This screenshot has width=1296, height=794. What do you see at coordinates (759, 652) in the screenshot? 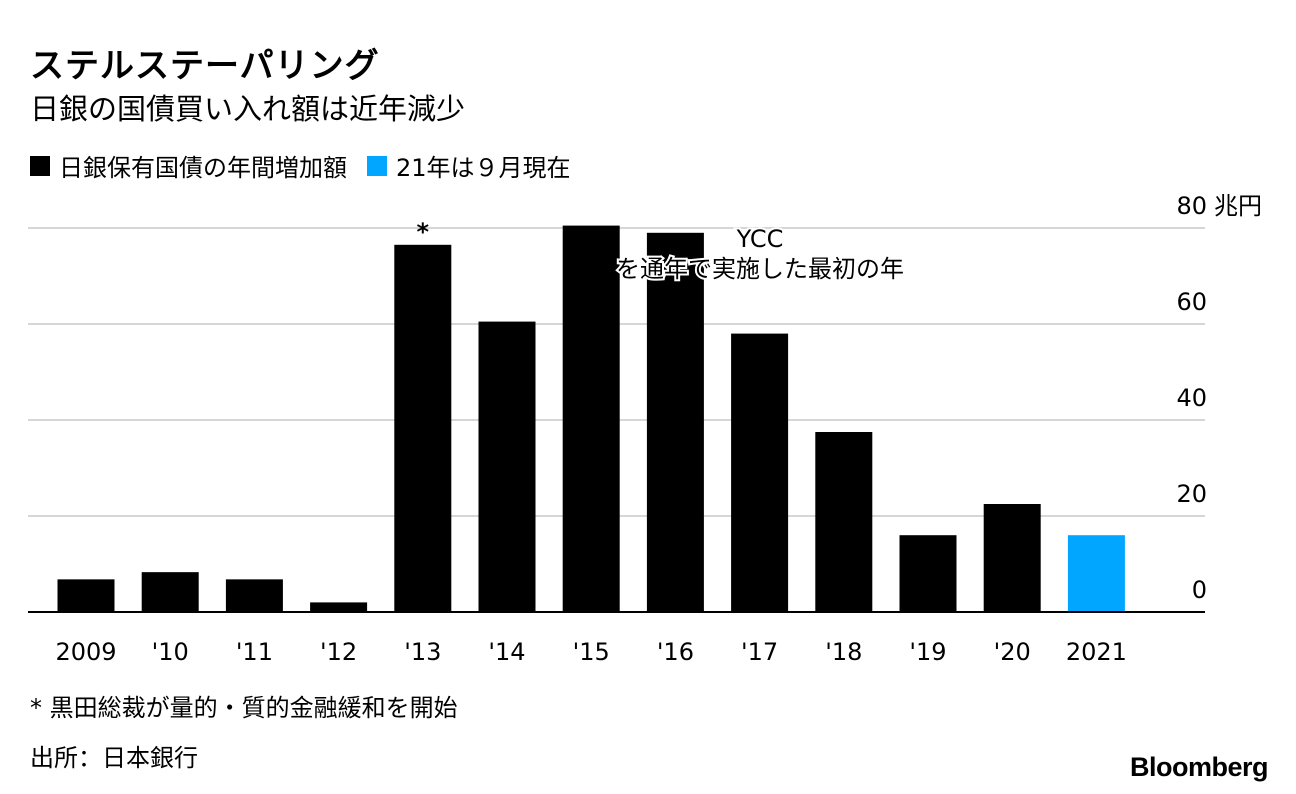
I see `x-tick-label: '17` at bounding box center [759, 652].